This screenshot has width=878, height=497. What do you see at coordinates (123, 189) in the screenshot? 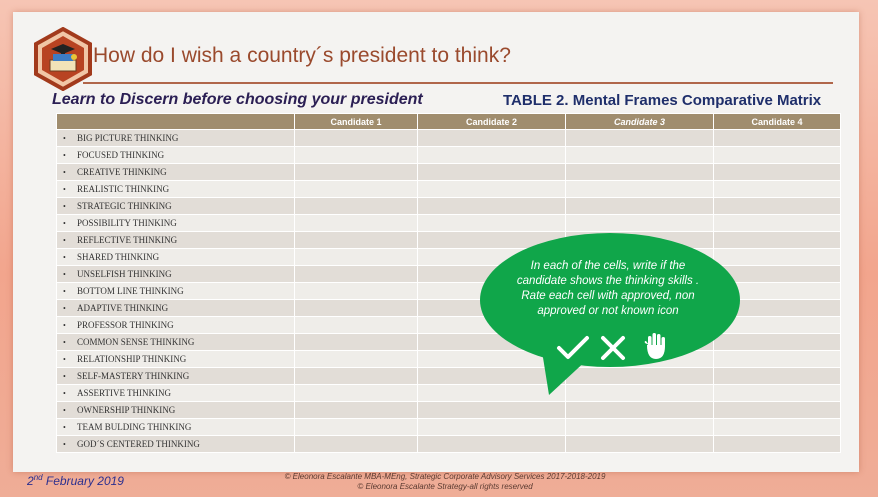
I see `skill-label: REALISTIC THINKING` at bounding box center [123, 189].